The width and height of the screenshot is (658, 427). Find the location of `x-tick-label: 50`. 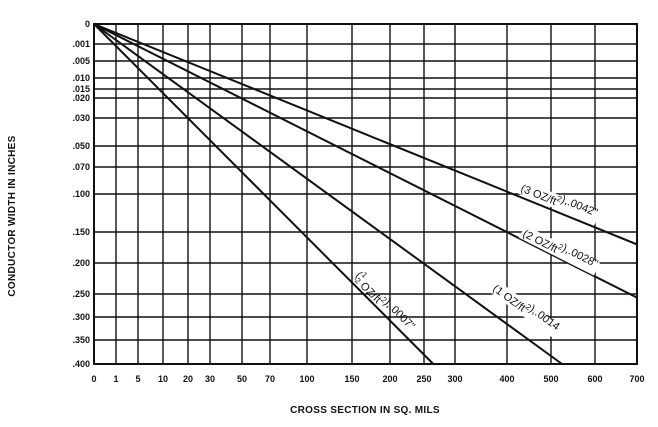

x-tick-label: 50 is located at coordinates (242, 379).